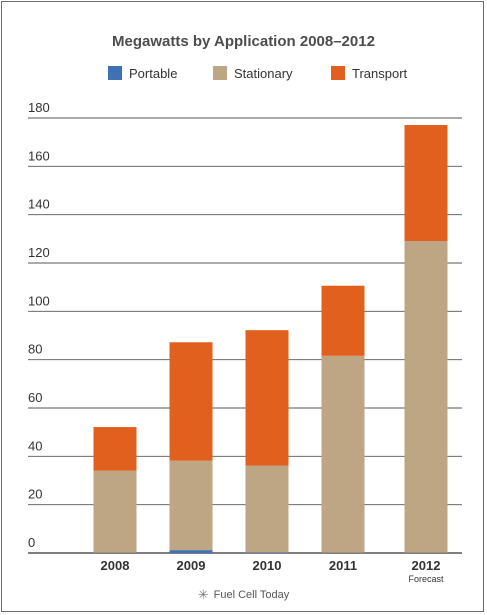 This screenshot has width=487, height=615. What do you see at coordinates (153, 73) in the screenshot?
I see `legend-label-portable: Portable` at bounding box center [153, 73].